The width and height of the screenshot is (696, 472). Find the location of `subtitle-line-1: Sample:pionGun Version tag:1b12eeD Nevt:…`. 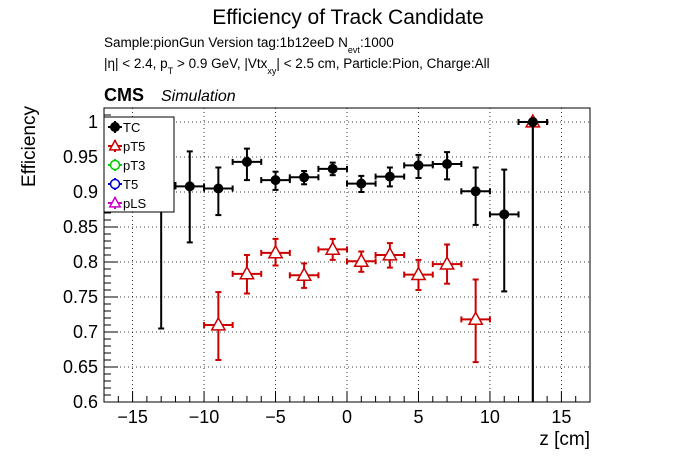

subtitle-line-1: Sample:pionGun Version tag:1b12eeD Nevt:… is located at coordinates (249, 45).